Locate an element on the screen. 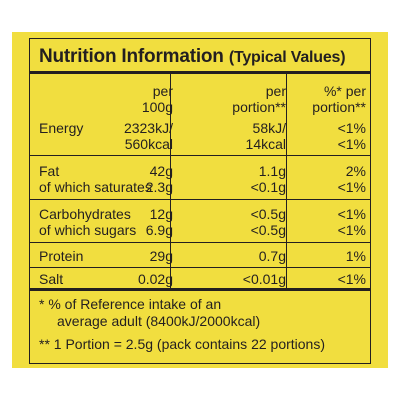 Image resolution: width=400 pixels, height=400 pixels. protein-ri: 1% is located at coordinates (355, 256).